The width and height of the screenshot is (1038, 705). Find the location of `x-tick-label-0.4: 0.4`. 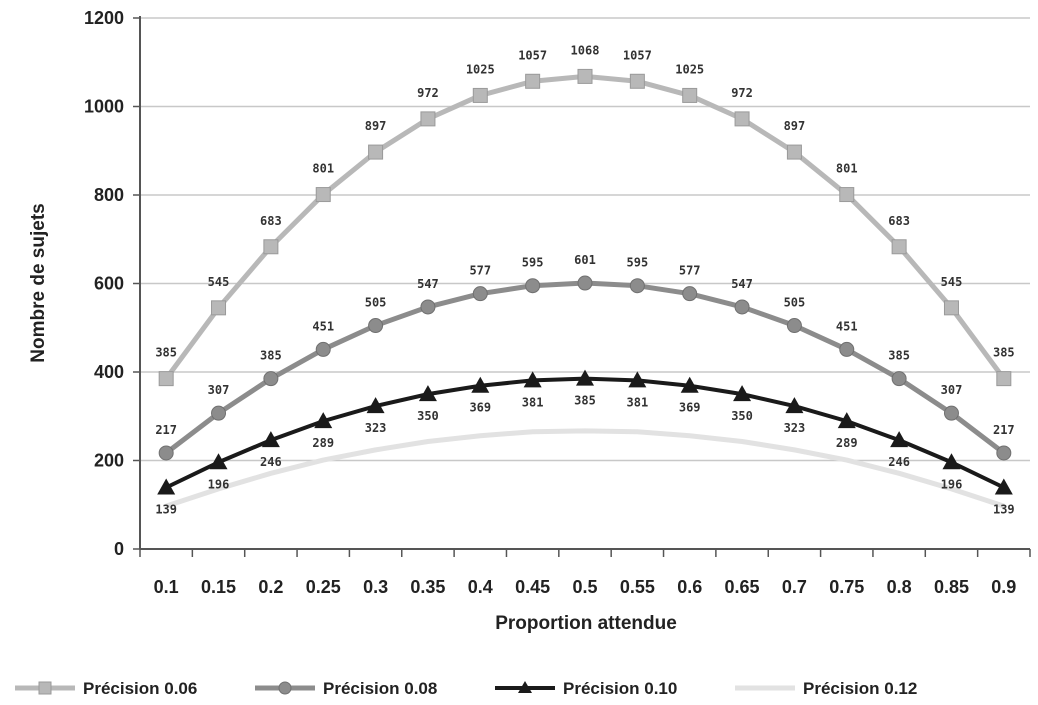

x-tick-label-0.4: 0.4 is located at coordinates (480, 587).